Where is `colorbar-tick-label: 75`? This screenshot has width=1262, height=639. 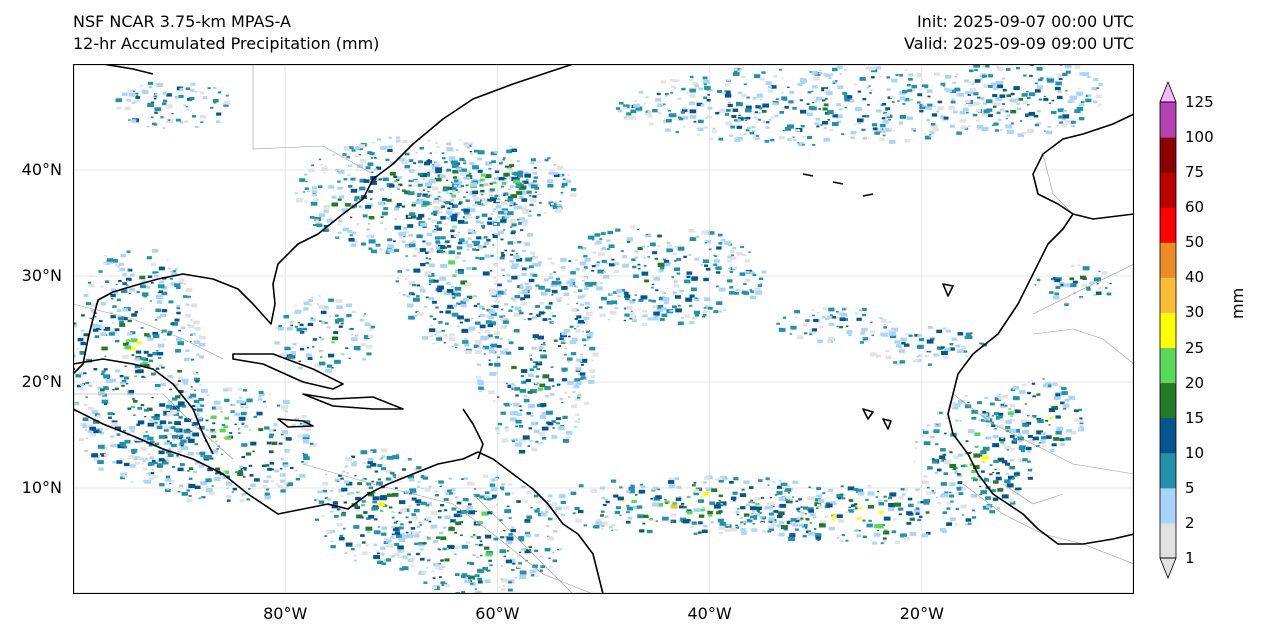
colorbar-tick-label: 75 is located at coordinates (1195, 172).